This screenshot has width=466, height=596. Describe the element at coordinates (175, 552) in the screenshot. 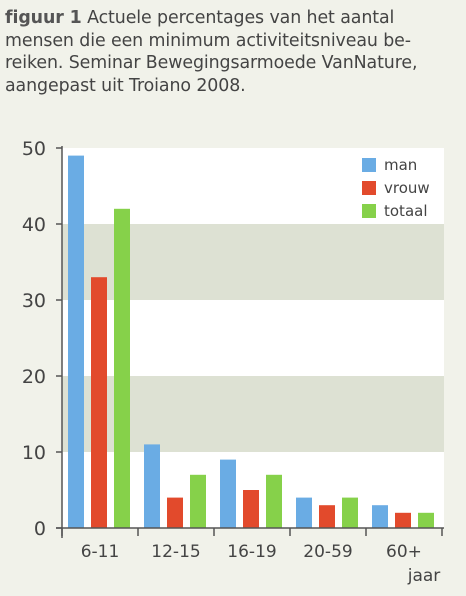

I see `x-tick-label: 12-15` at that location.